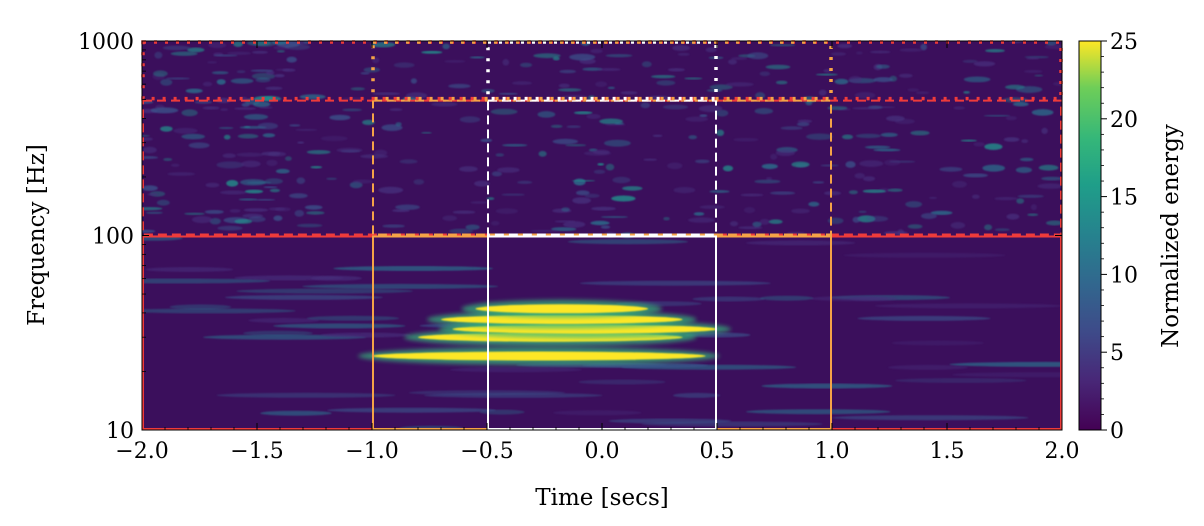 The height and width of the screenshot is (526, 1204). Describe the element at coordinates (1124, 42) in the screenshot. I see `colorbar-tick-label: 25` at that location.